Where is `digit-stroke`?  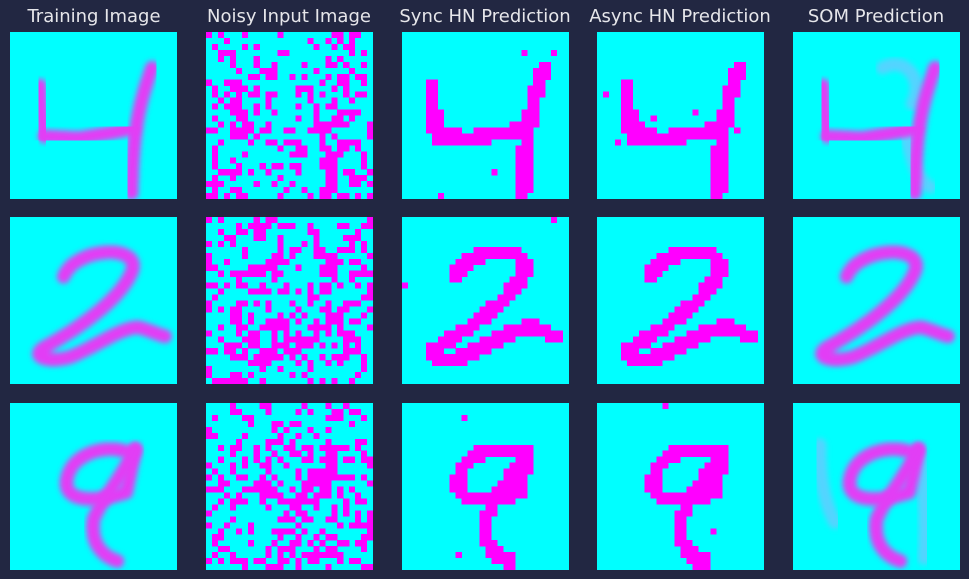 digit-stroke is located at coordinates (871, 133).